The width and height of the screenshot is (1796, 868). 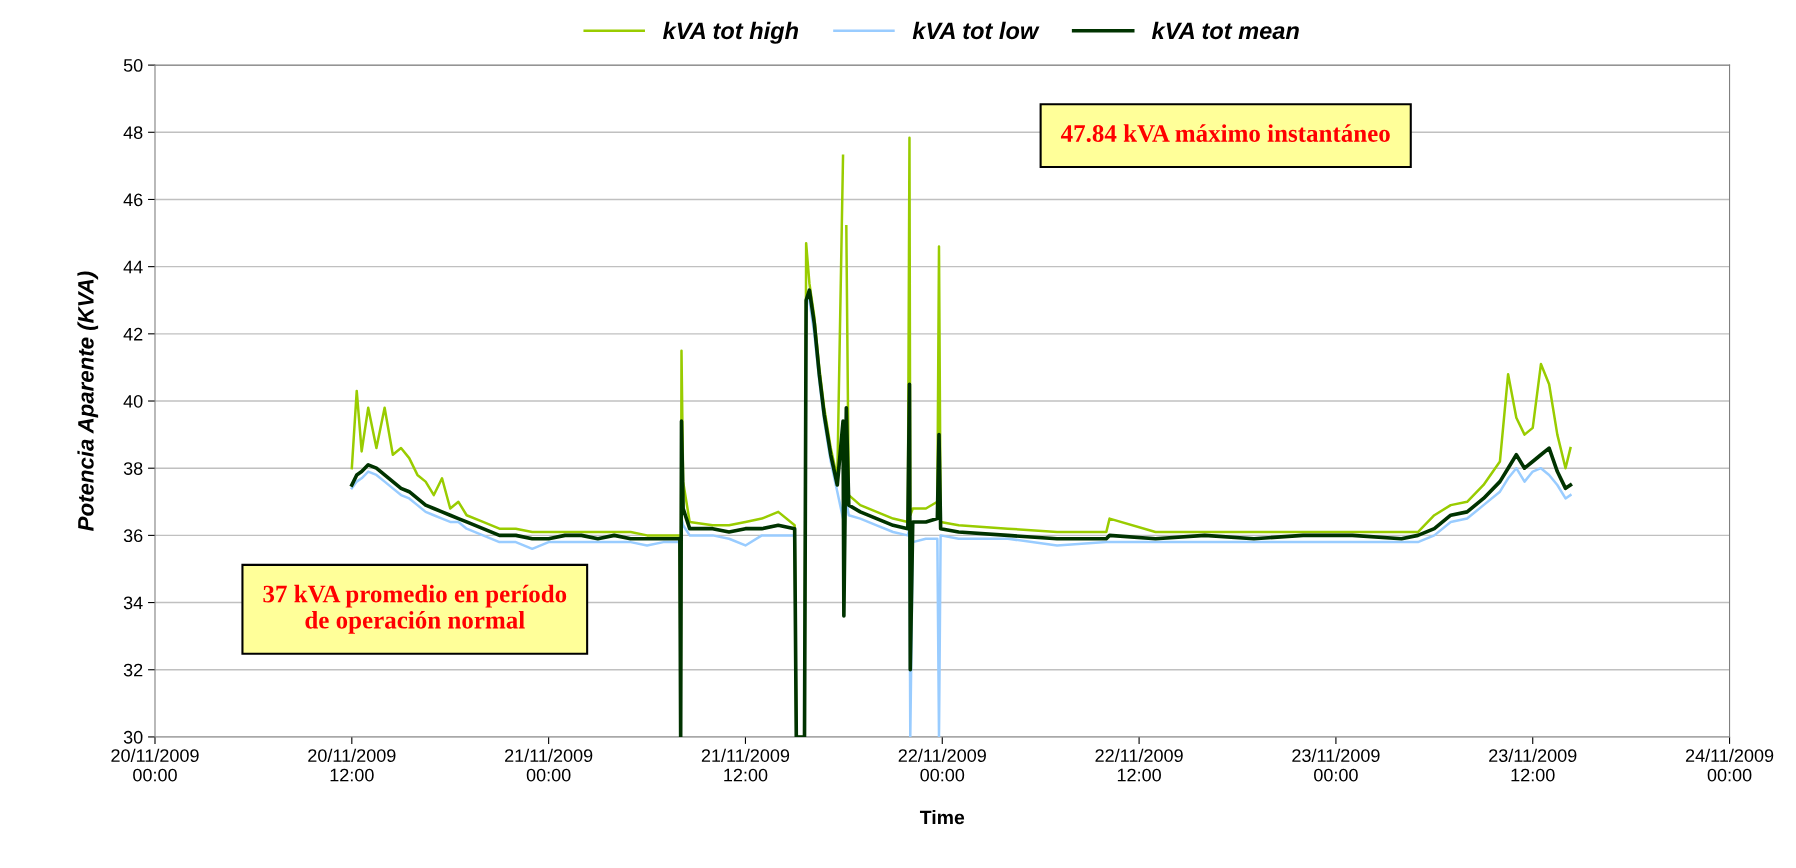 I want to click on x-tick-label: 20/11/2009 12:00, so click(x=352, y=765).